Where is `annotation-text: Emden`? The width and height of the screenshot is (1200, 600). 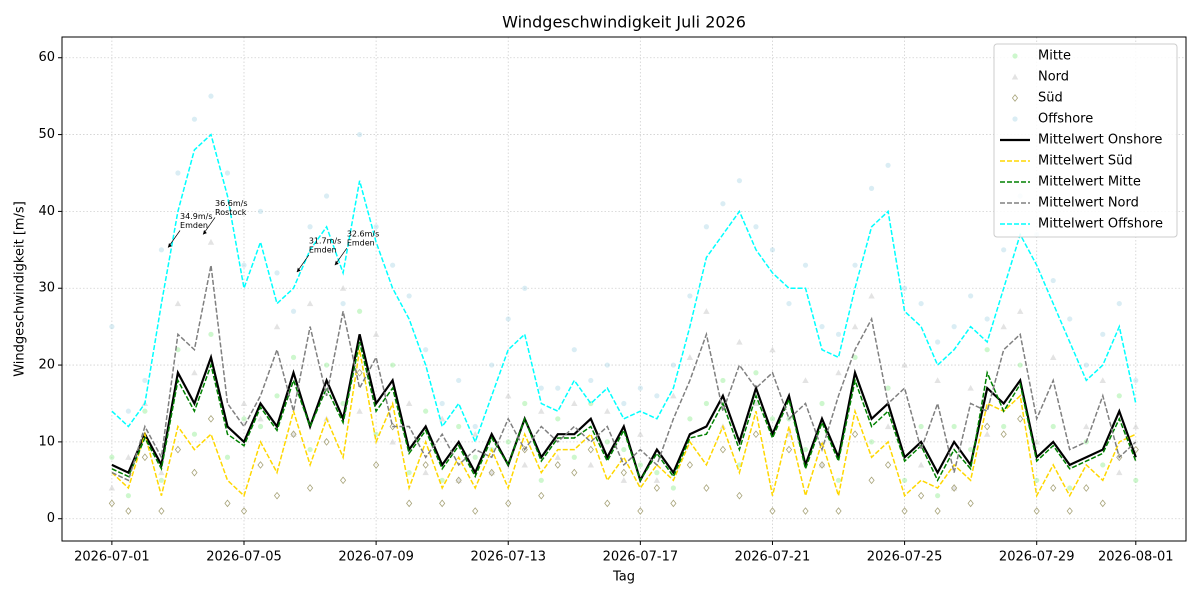
annotation-text: Emden is located at coordinates (194, 225).